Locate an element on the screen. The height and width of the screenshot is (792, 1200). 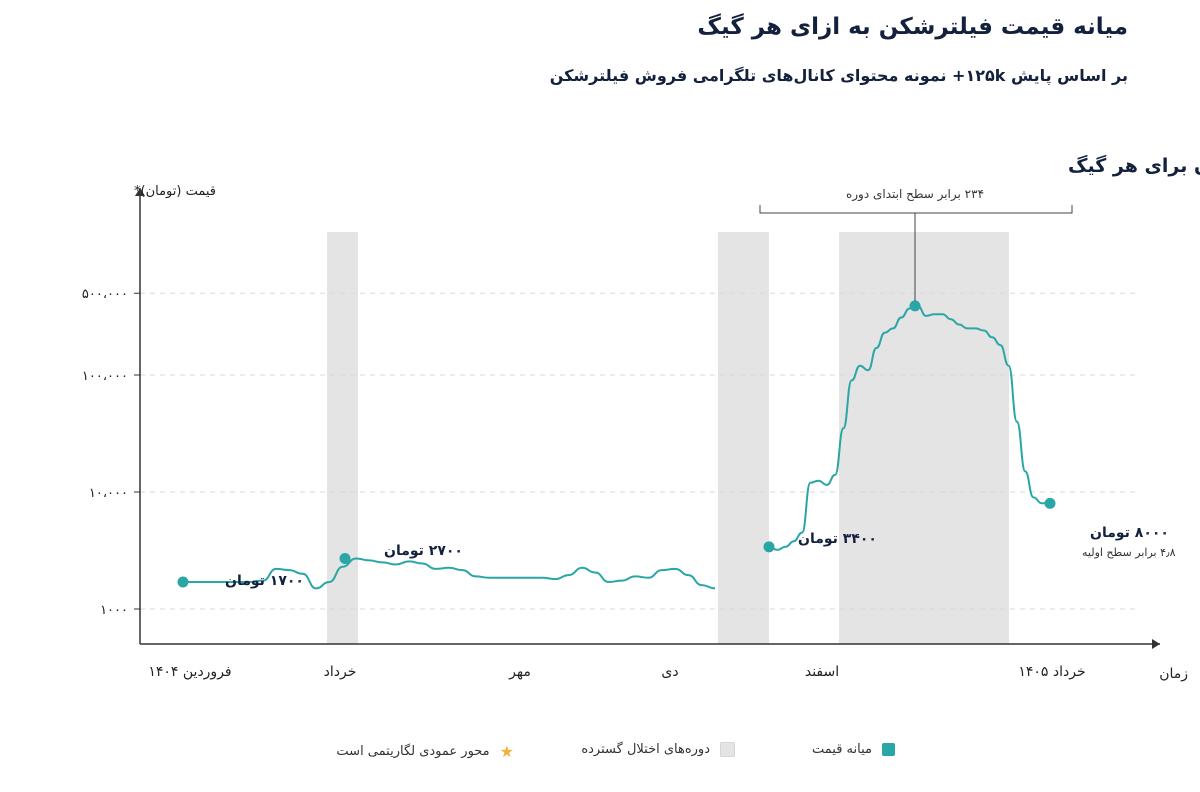
y-tick-label-2: ۱۰،۰۰۰ is located at coordinates (108, 493).